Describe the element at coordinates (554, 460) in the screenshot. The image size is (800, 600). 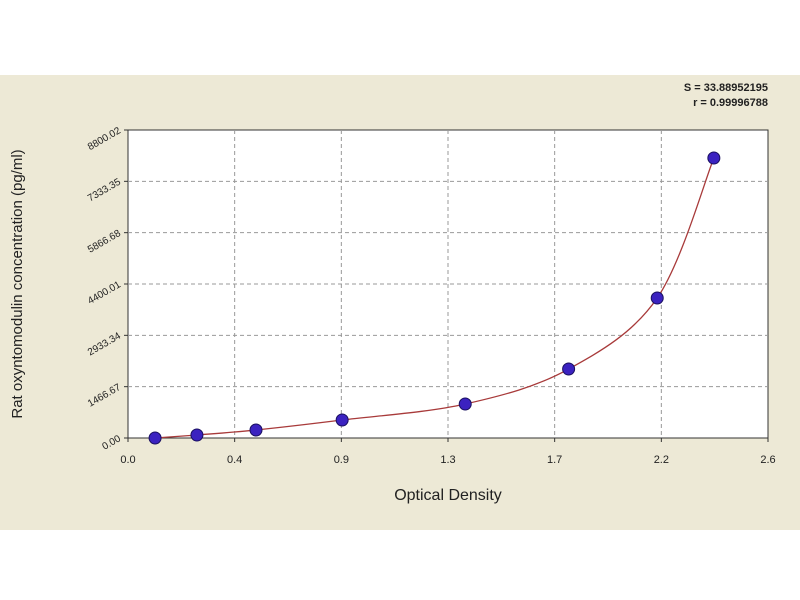
I see `x-tick-label: 1.7` at that location.